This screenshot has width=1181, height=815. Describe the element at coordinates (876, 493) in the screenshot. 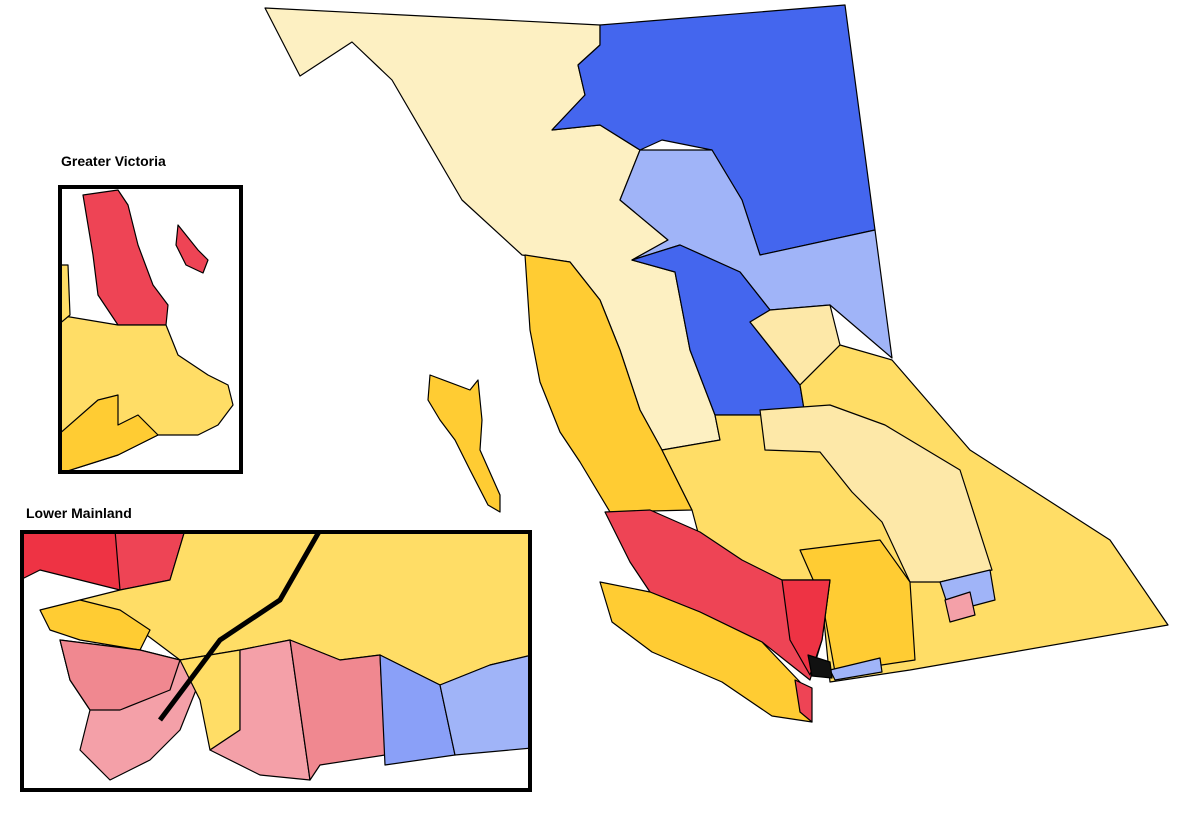

I see `region-thompson` at that location.